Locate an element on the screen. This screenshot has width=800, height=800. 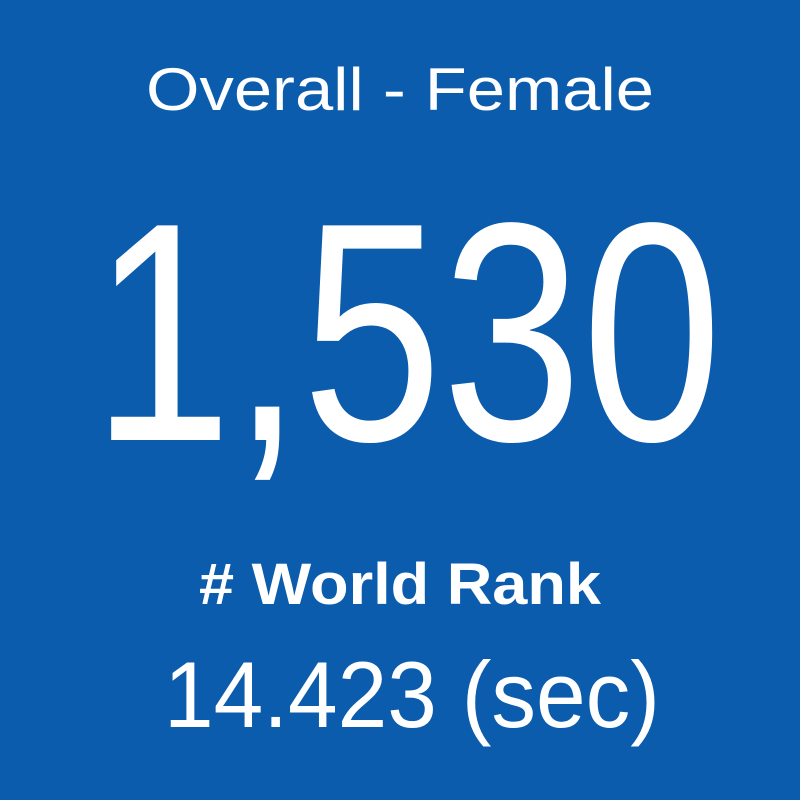
tile-title: Overall - Female is located at coordinates (400, 89).